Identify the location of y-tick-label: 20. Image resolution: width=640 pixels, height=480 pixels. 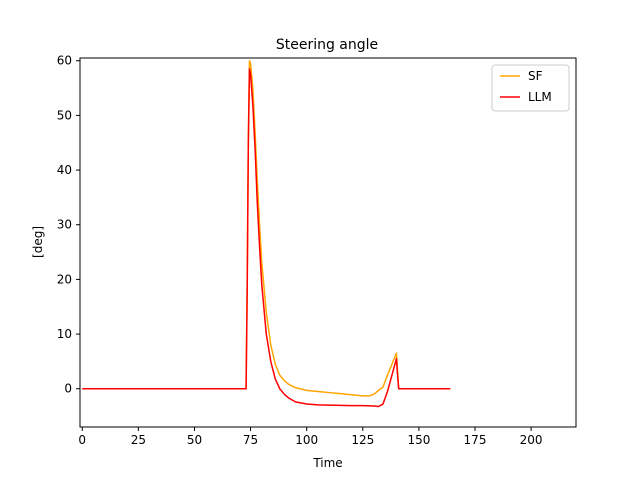
(64, 279).